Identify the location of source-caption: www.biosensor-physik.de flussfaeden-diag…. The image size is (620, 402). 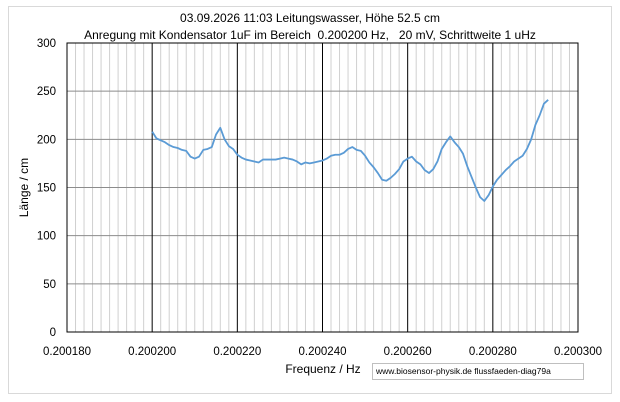
(478, 371).